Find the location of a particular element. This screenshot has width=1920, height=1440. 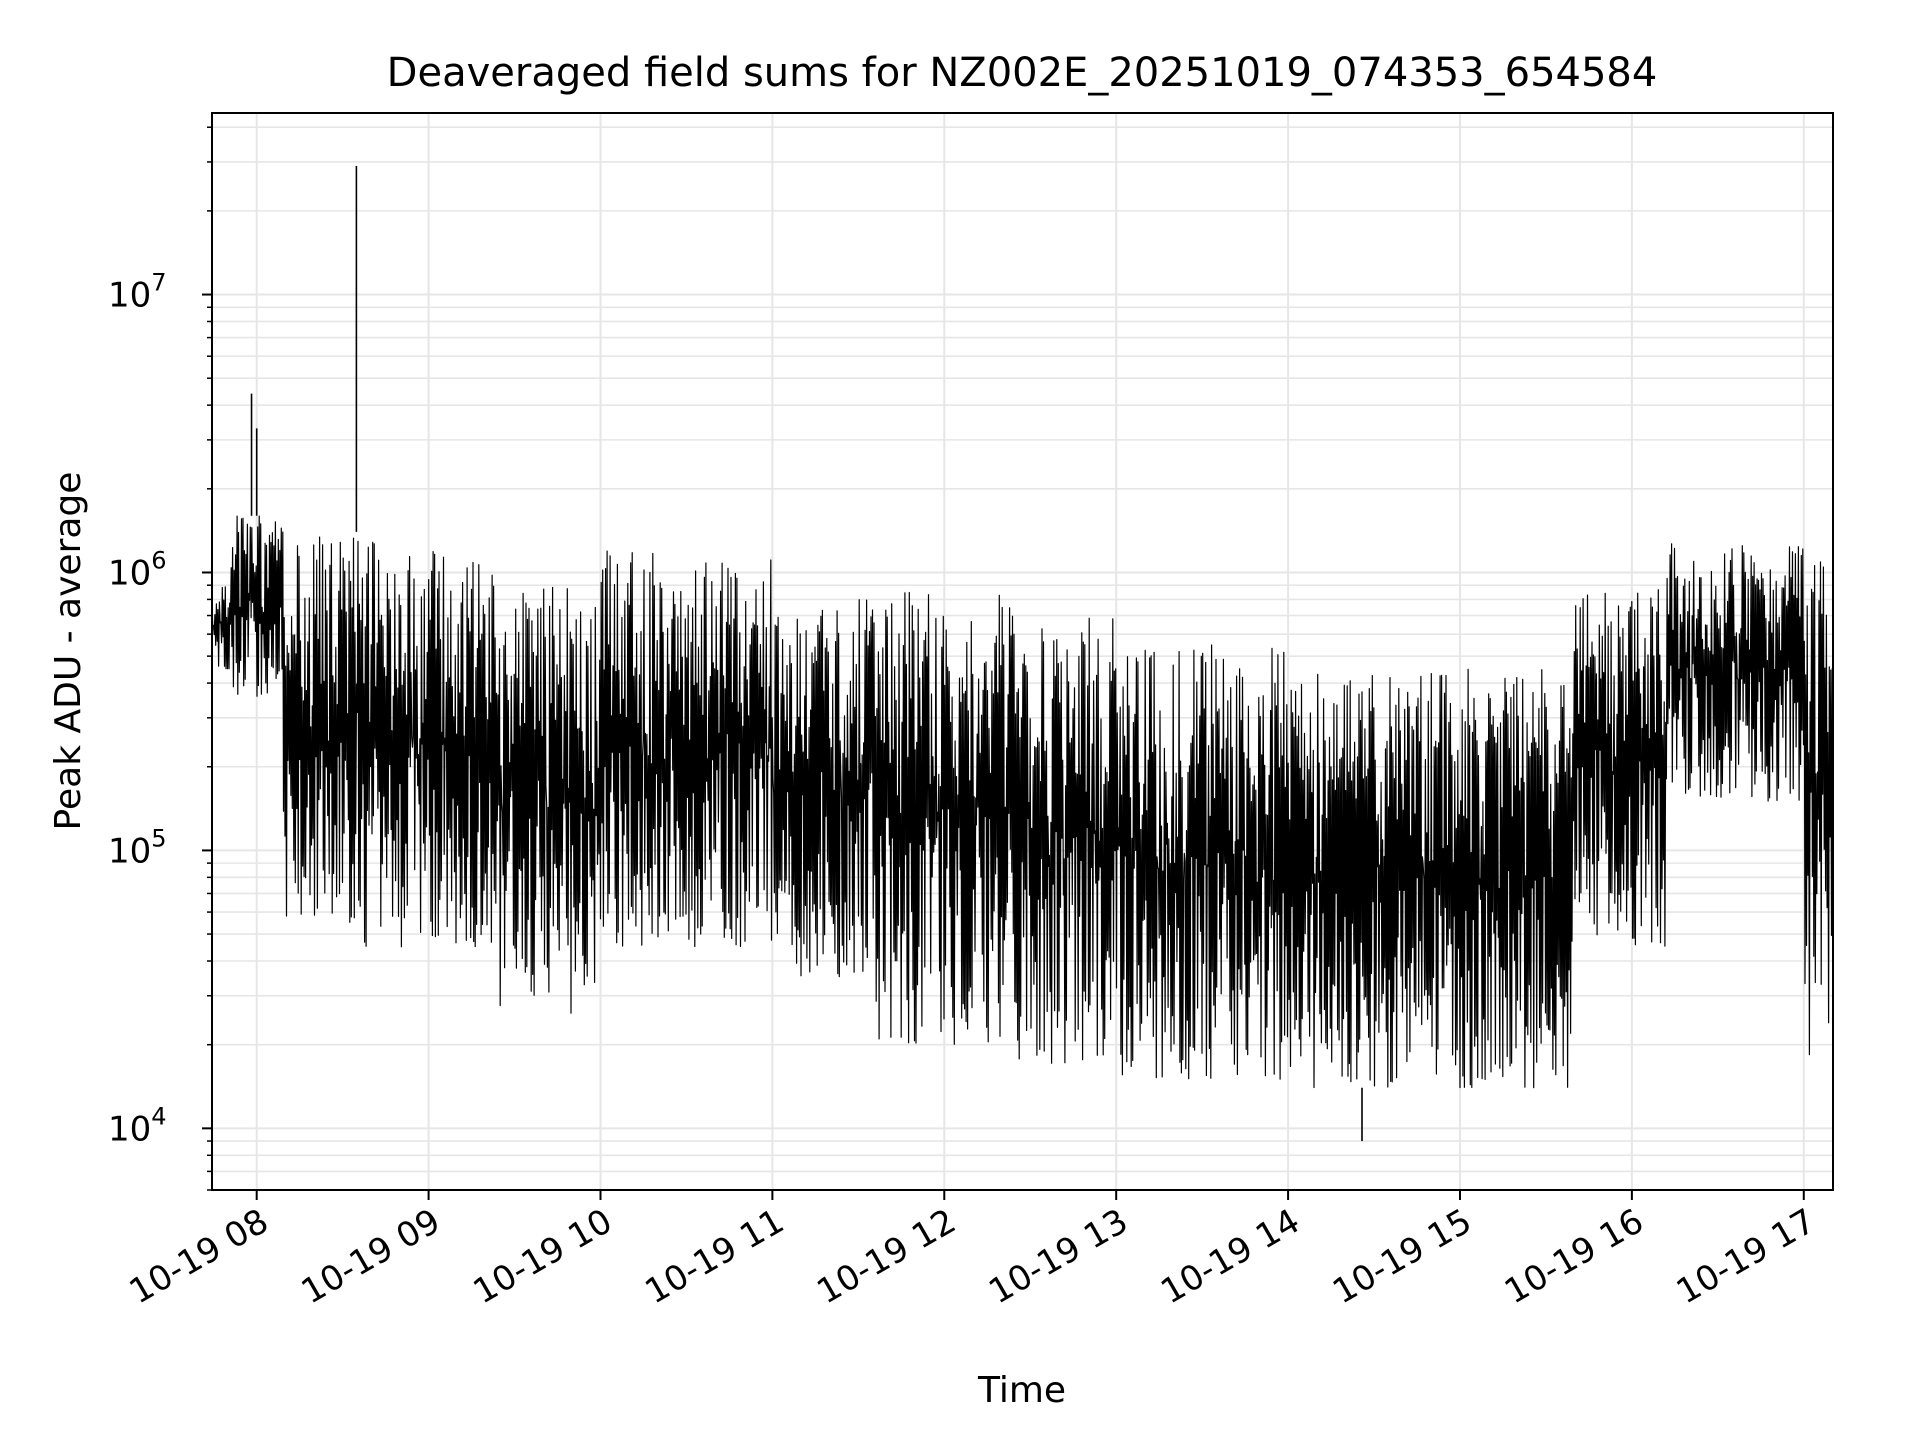

y-axis: 10⁴ 10⁵ 10⁶ 10⁷ is located at coordinates (160, 658).